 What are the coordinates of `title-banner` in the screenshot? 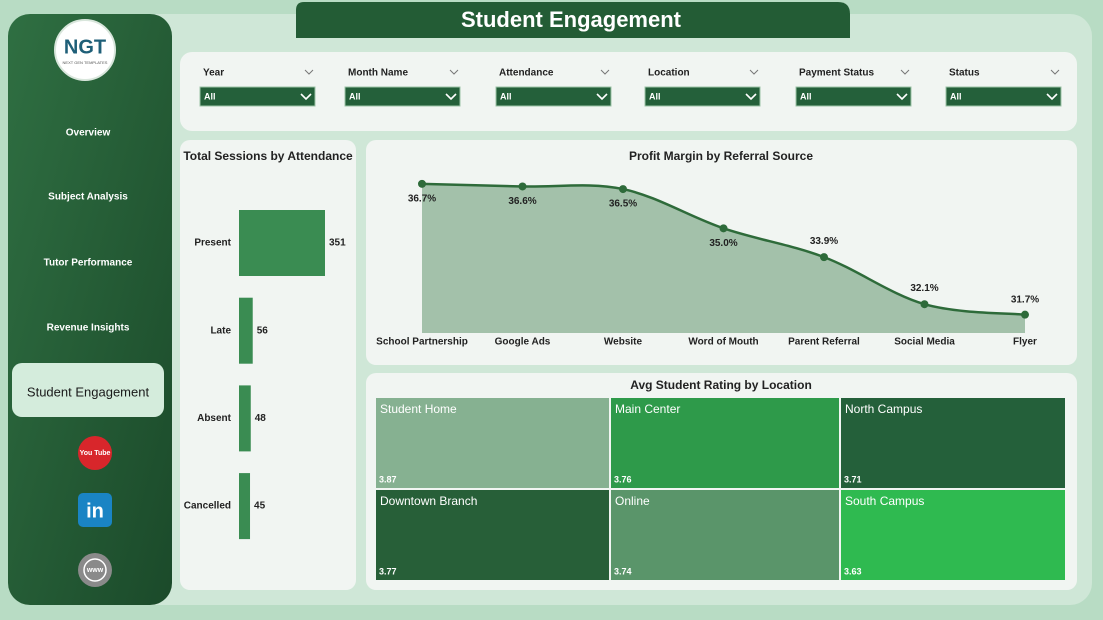 It's located at (573, 20).